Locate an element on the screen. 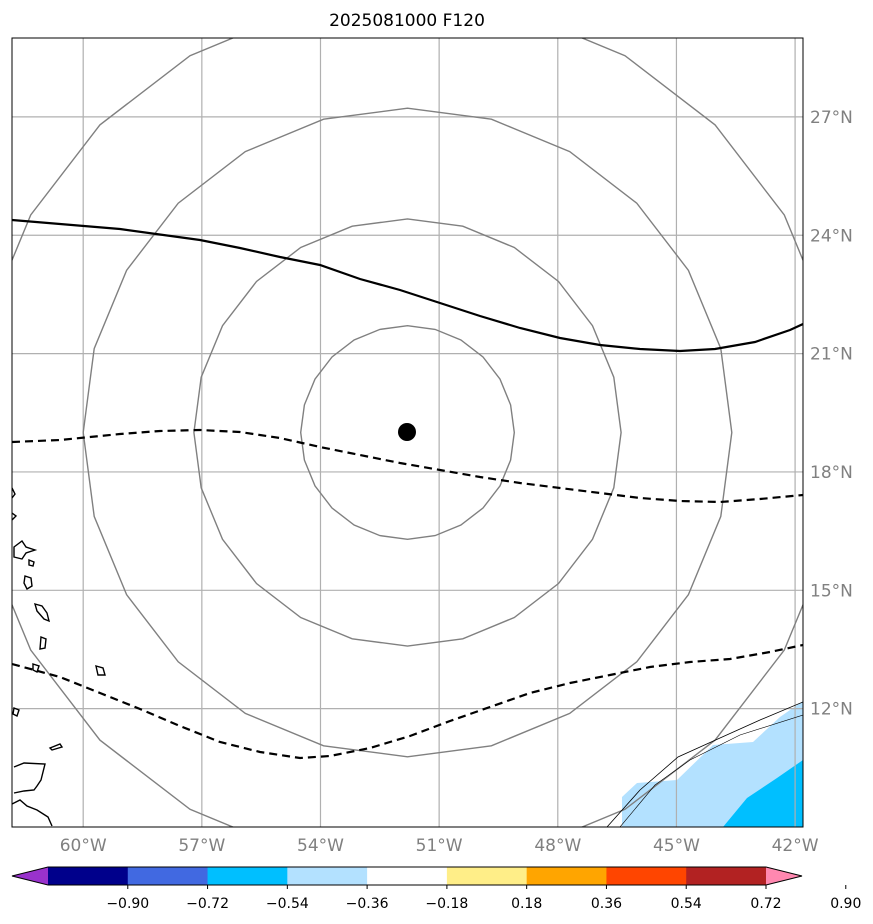 This screenshot has width=873, height=924. dashed-contour-line-lower is located at coordinates (407, 701).